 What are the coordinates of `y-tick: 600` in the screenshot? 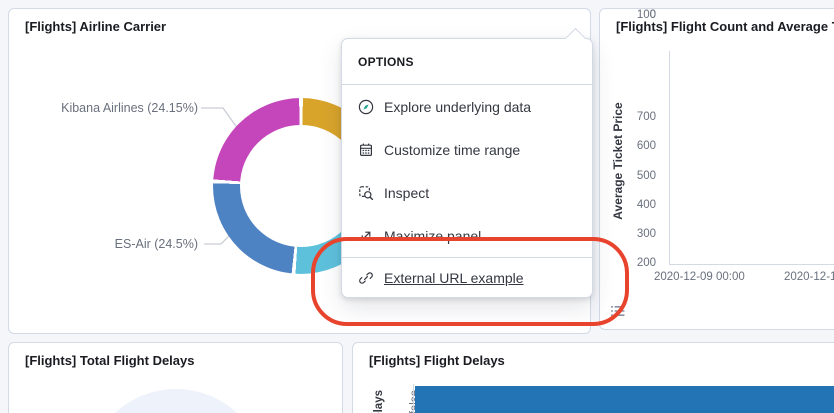 It's located at (646, 146).